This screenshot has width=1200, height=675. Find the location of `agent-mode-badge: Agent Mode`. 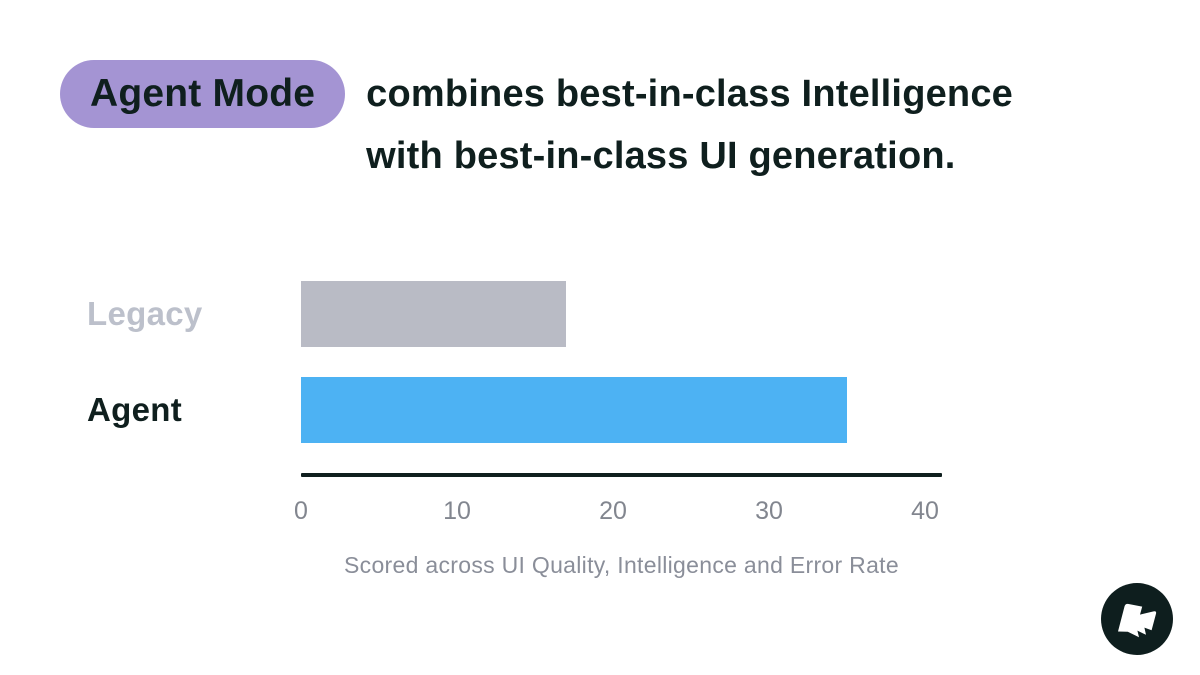

agent-mode-badge: Agent Mode is located at coordinates (203, 94).